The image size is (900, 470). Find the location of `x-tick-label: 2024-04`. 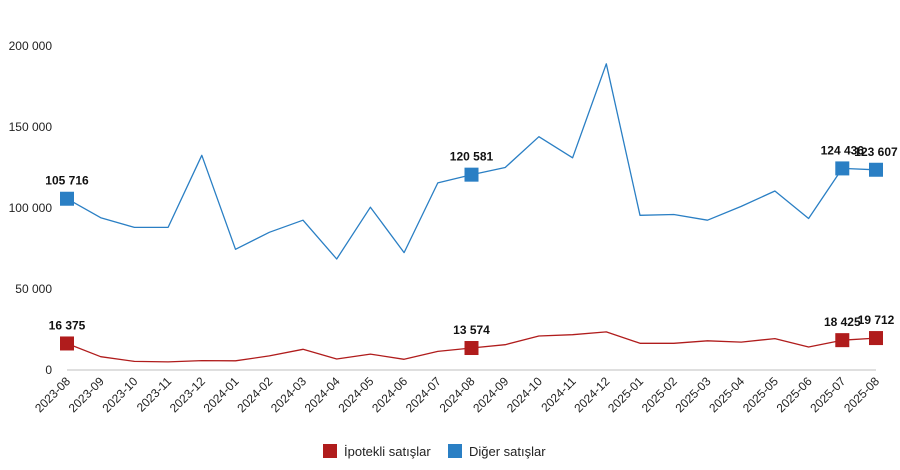

x-tick-label: 2024-04 is located at coordinates (322, 394).